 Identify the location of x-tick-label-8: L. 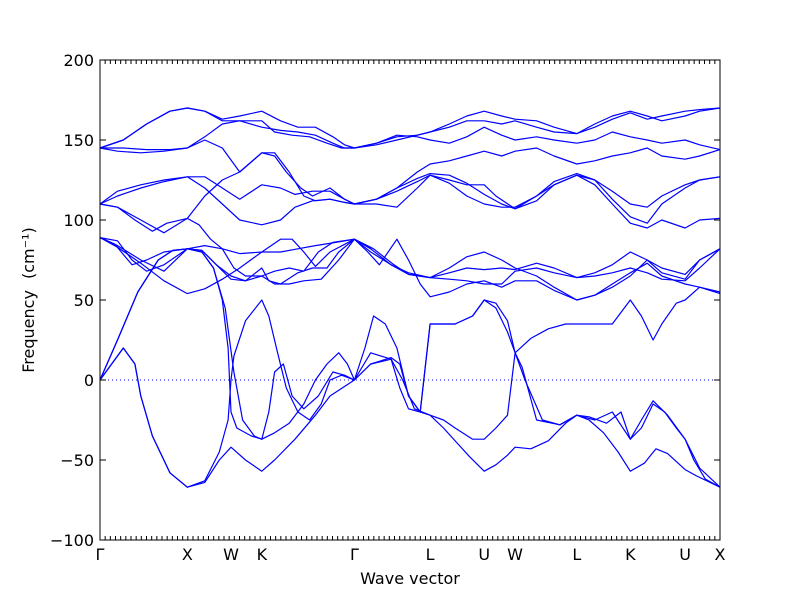
(576, 554).